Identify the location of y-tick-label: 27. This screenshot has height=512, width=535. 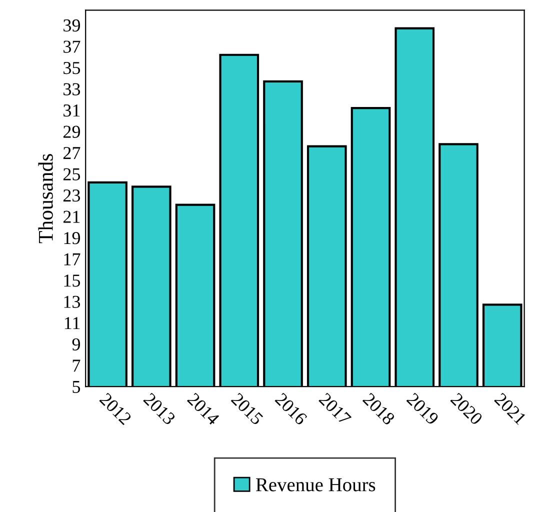
(71, 152).